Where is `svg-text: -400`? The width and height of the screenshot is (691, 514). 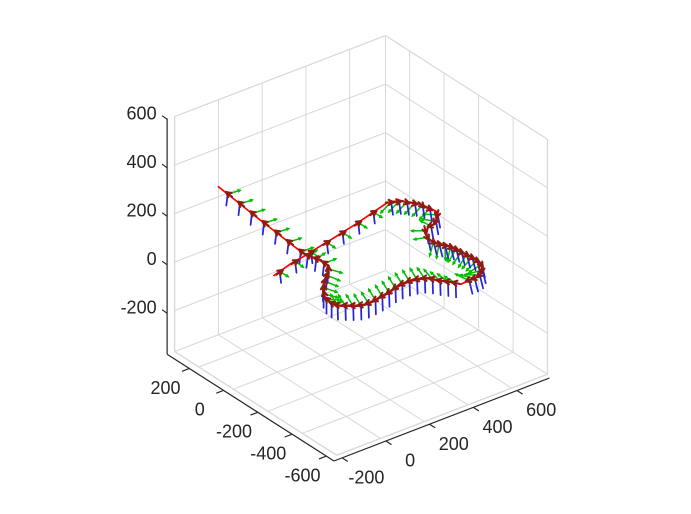 svg-text: -400 is located at coordinates (268, 454).